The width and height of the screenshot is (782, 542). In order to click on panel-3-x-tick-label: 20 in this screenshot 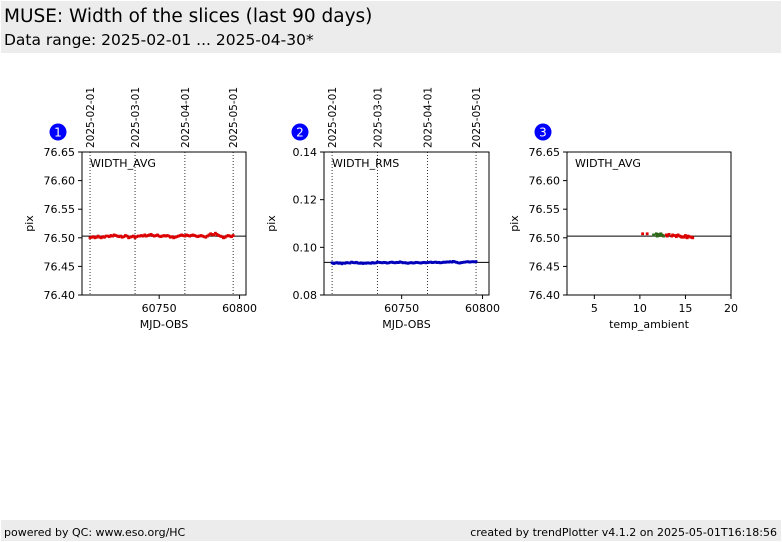, I will do `click(731, 308)`.